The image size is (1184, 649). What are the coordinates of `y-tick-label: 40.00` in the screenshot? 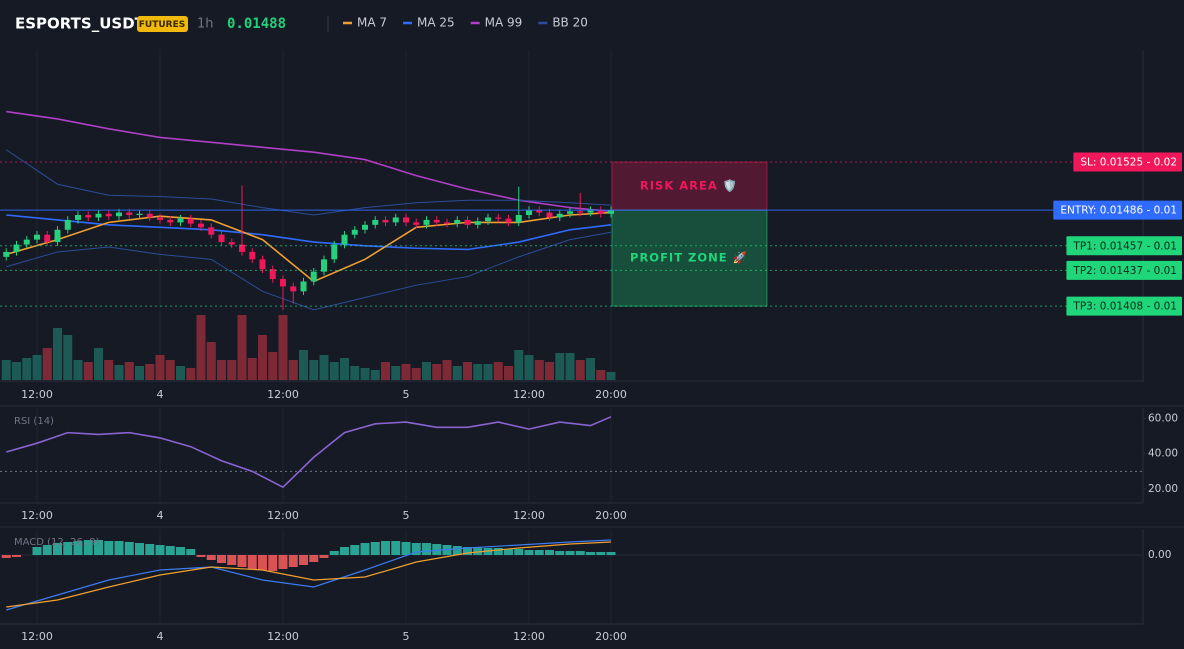 It's located at (1163, 454).